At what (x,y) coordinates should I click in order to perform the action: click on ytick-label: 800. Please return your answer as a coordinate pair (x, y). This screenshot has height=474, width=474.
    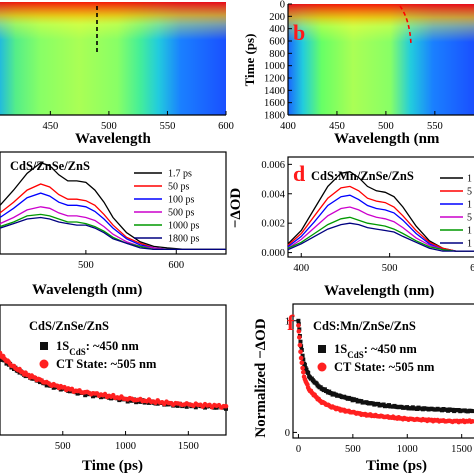
    Looking at the image, I should click on (277, 54).